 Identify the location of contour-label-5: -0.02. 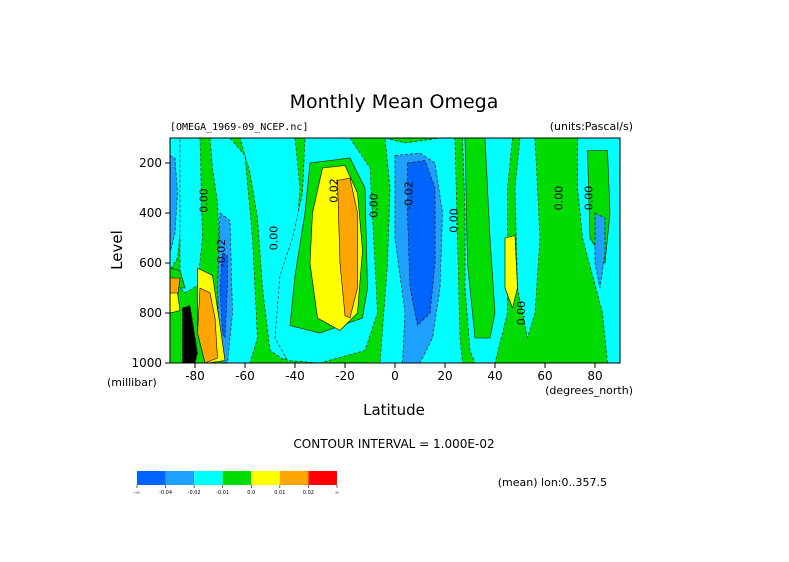
(409, 195).